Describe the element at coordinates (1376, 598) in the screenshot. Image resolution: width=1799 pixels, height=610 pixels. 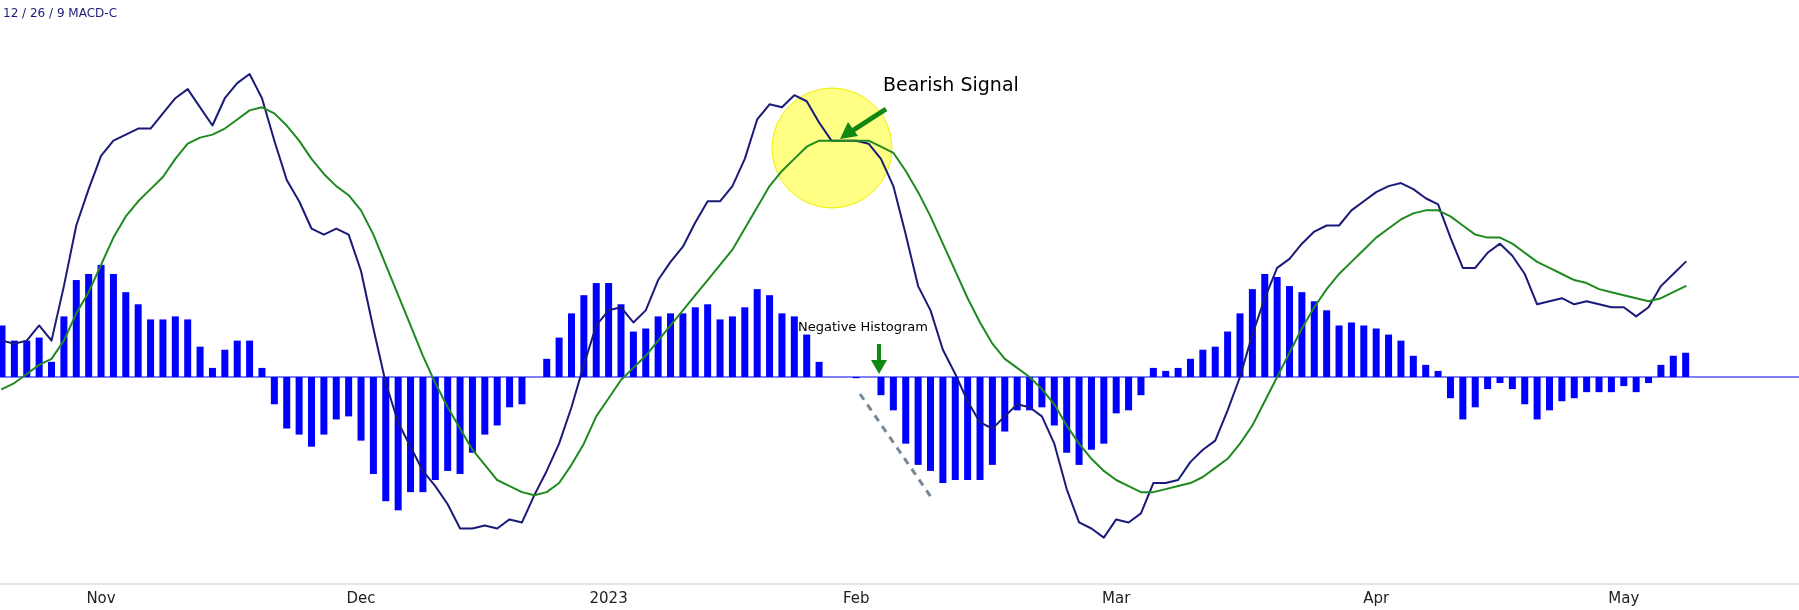
I see `x-tick-label: Apr` at that location.